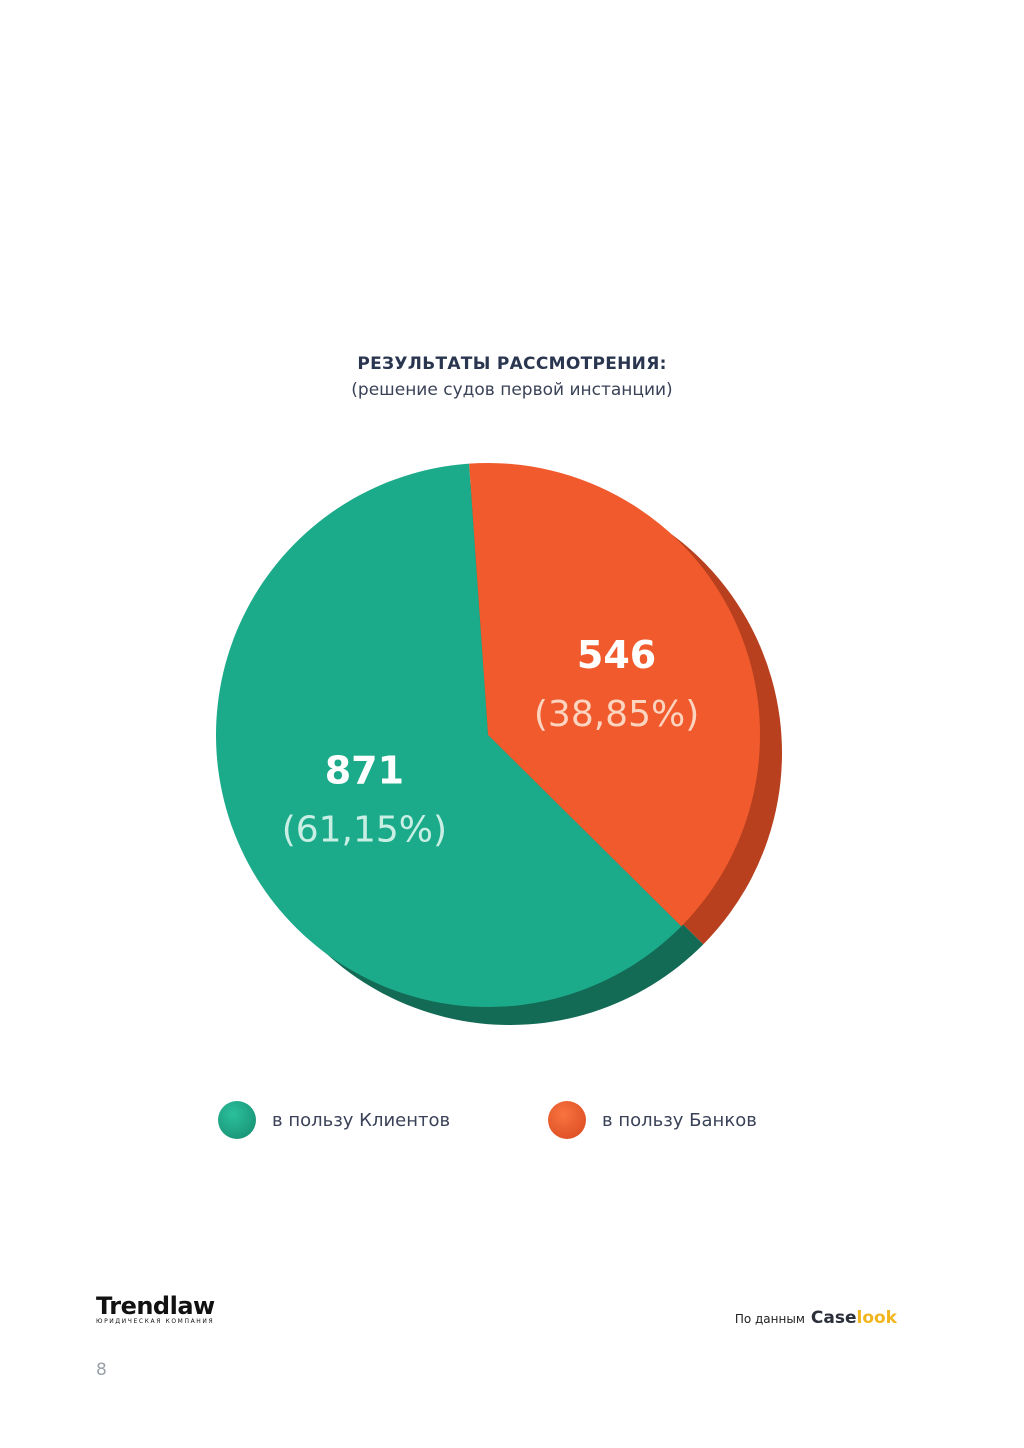 The height and width of the screenshot is (1448, 1024). Describe the element at coordinates (567, 1120) in the screenshot. I see `legend-swatch-banks` at that location.